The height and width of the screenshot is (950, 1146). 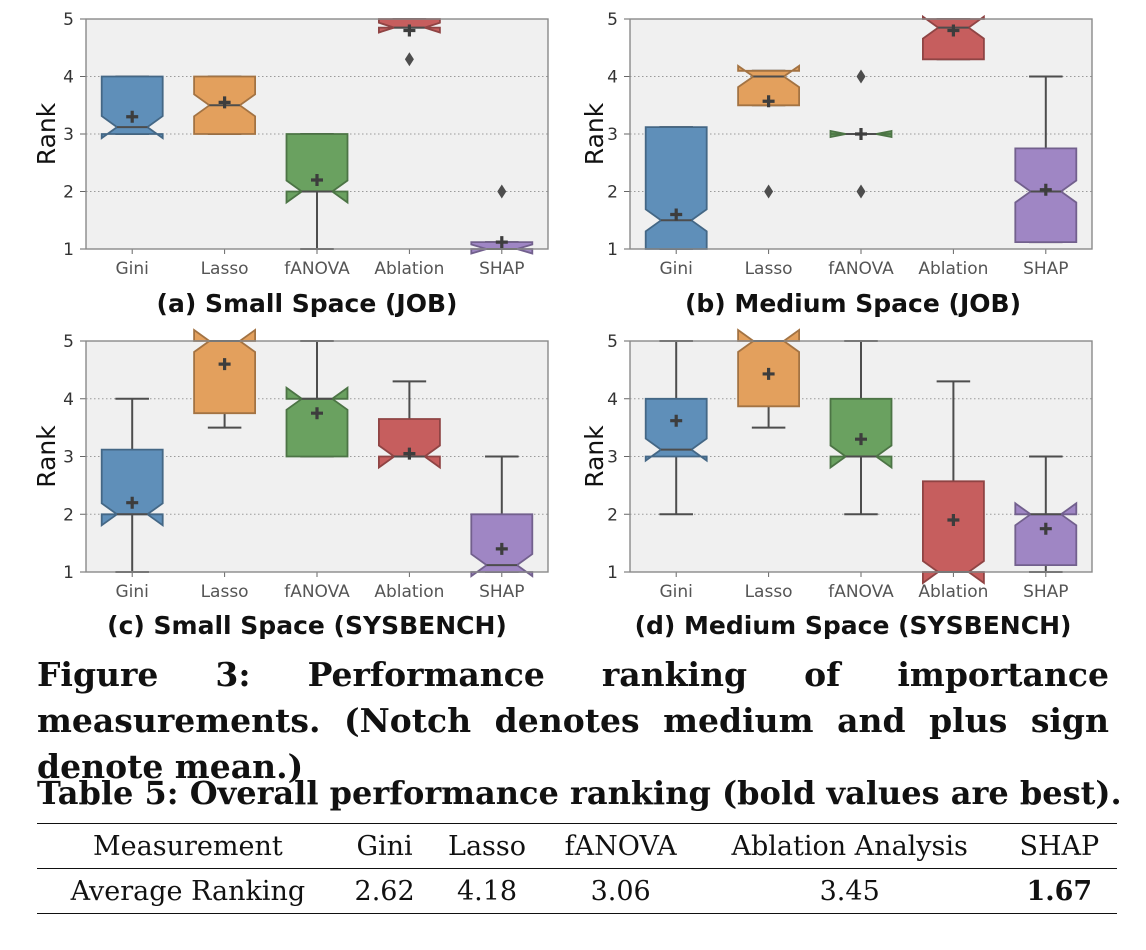 I want to click on table-row: Average Ranking 2.62 4.18 3.06 3.45 1.67, so click(x=577, y=891).